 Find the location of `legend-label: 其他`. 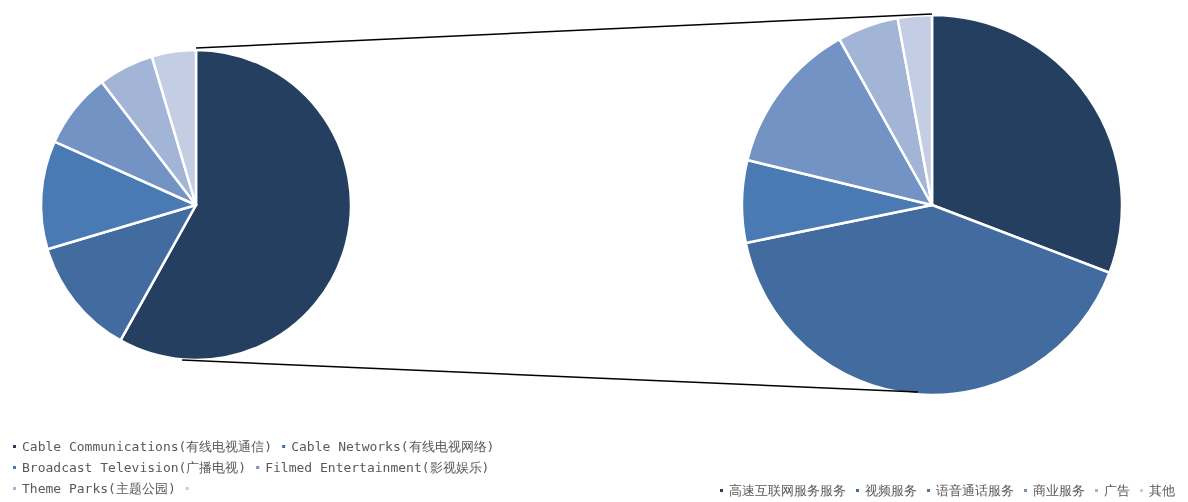

legend-label: 其他 is located at coordinates (1162, 490).